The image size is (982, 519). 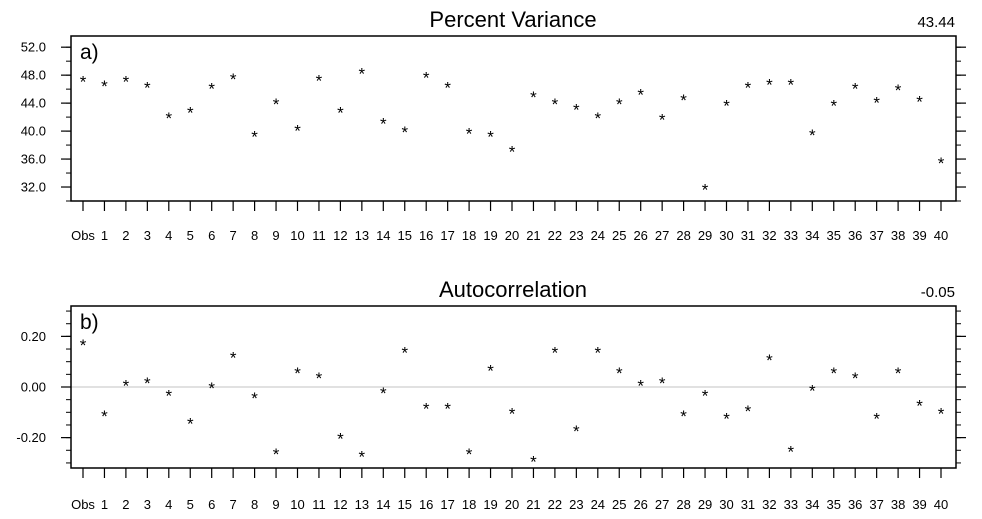 What do you see at coordinates (33, 159) in the screenshot?
I see `y-tick-label: 36.0` at bounding box center [33, 159].